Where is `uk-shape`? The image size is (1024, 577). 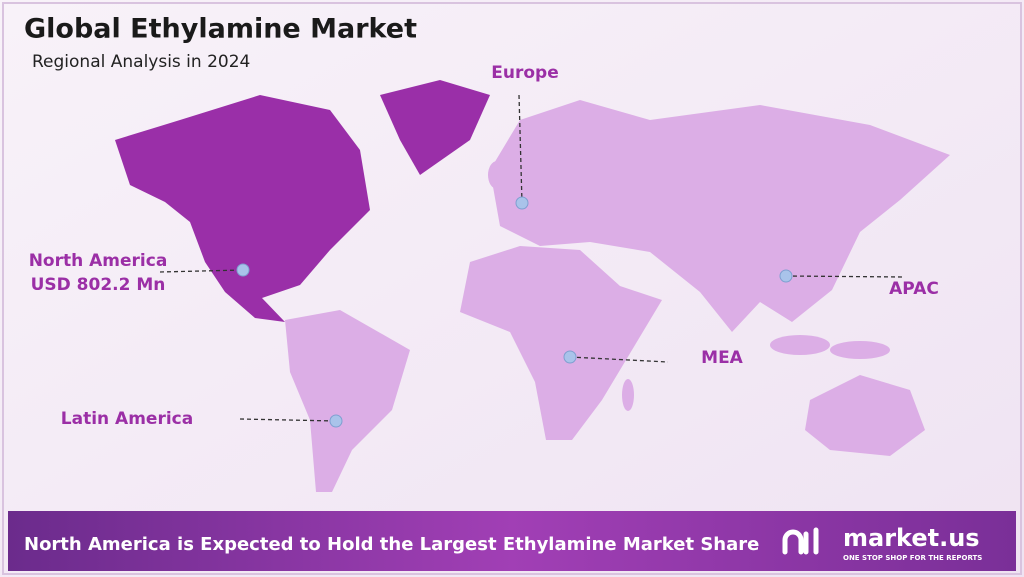 uk-shape is located at coordinates (497, 175).